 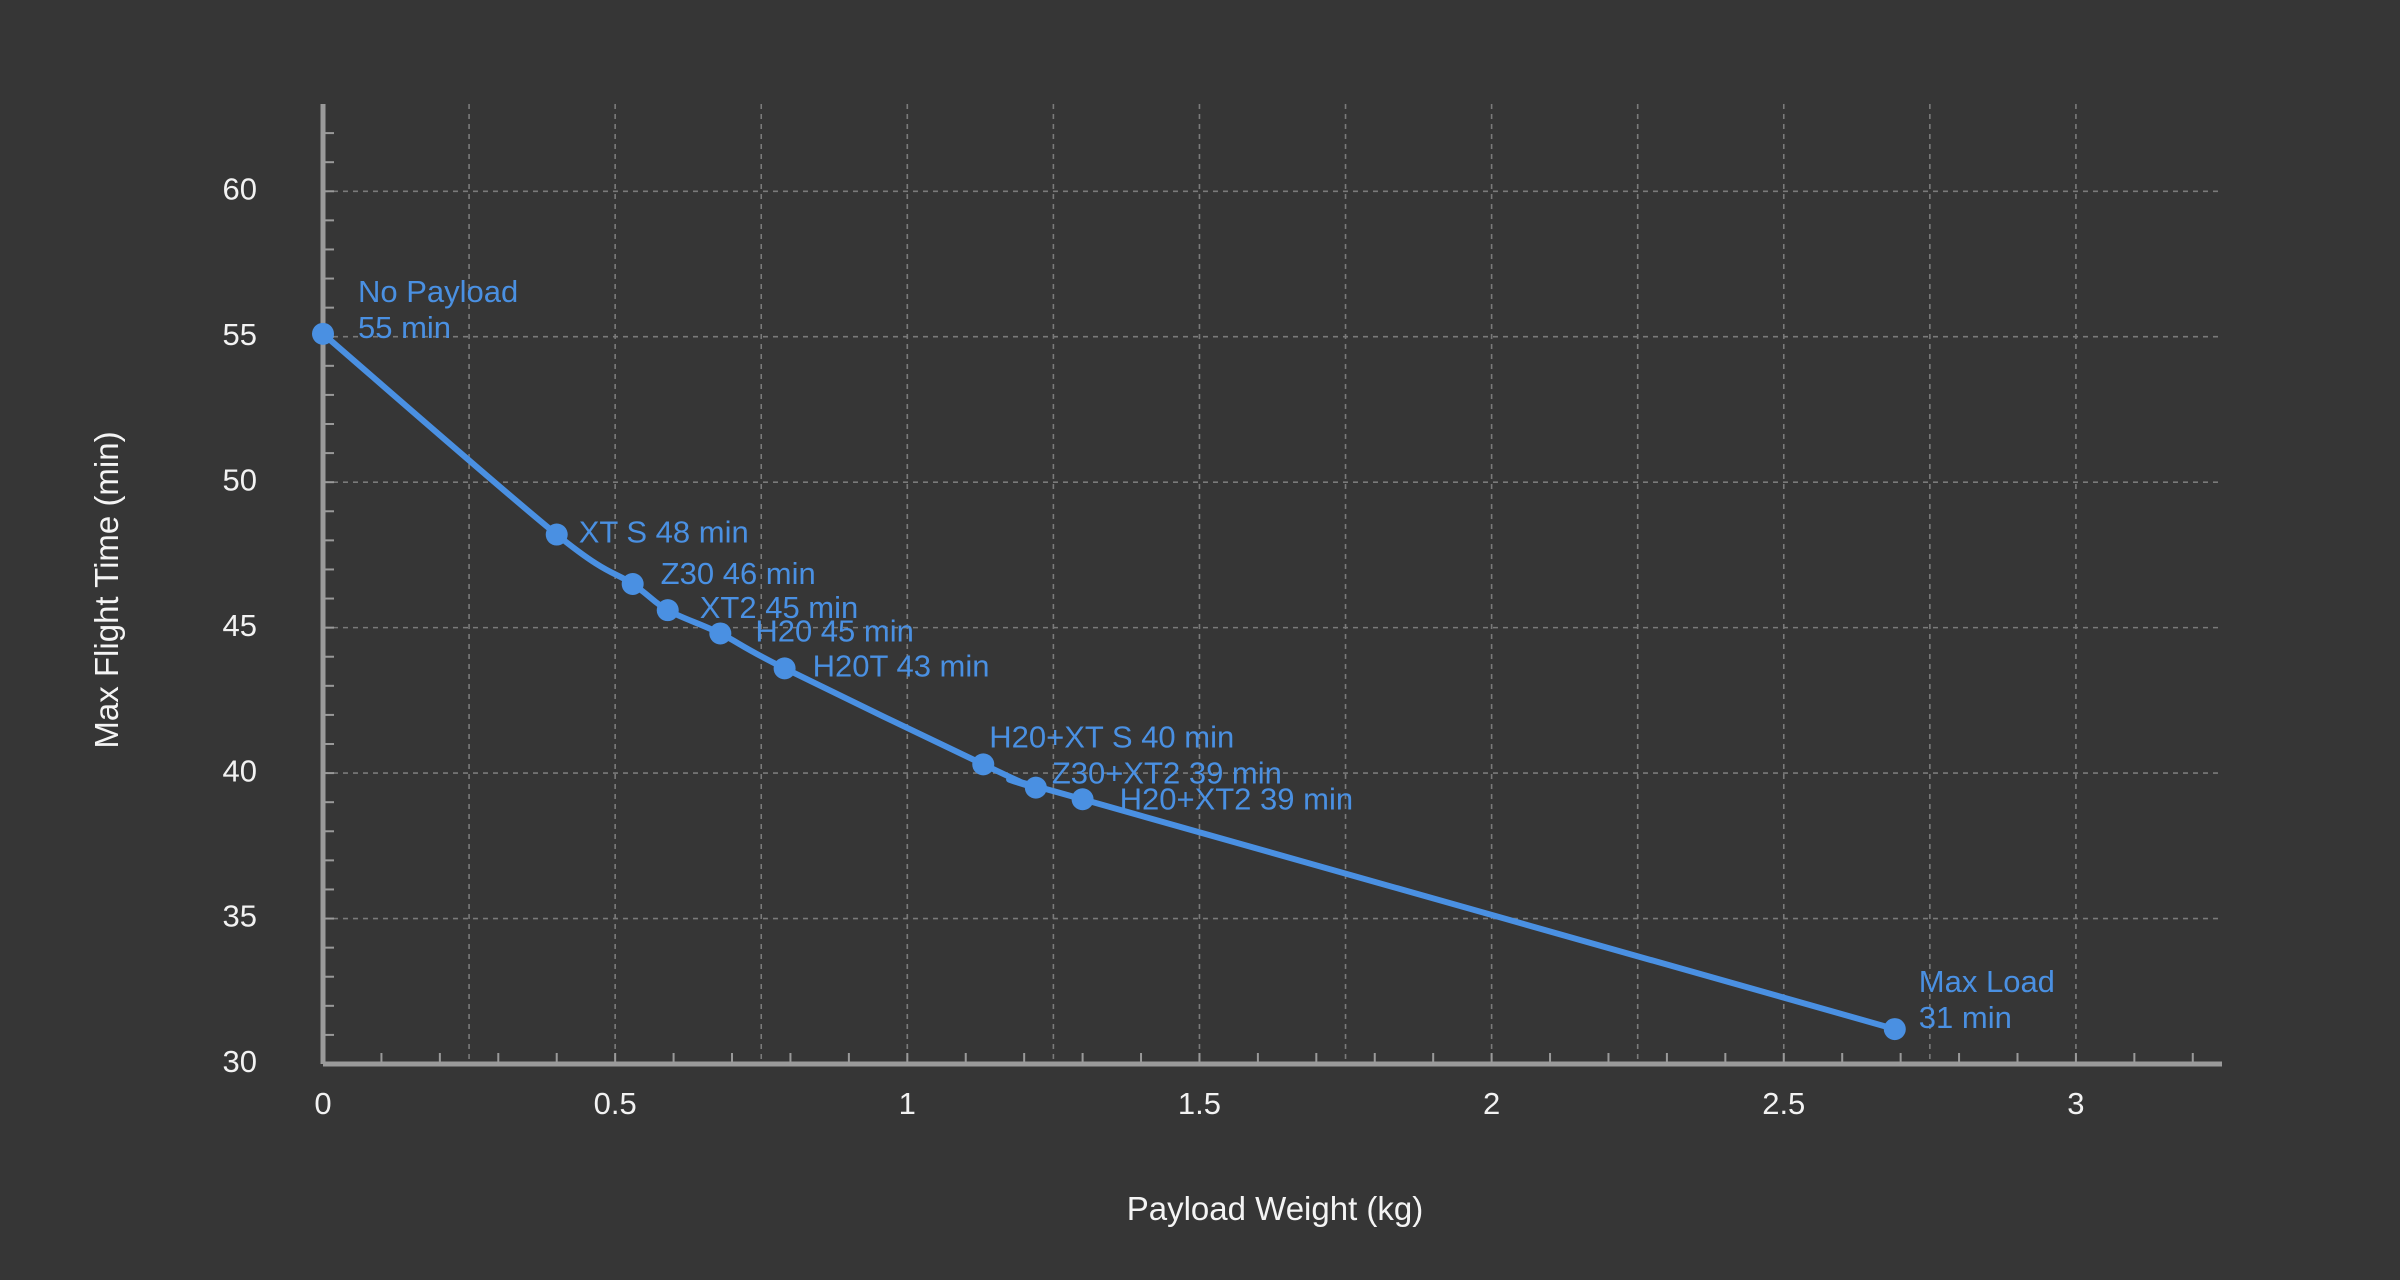 I want to click on point-label: XT2 45 min, so click(x=779, y=607).